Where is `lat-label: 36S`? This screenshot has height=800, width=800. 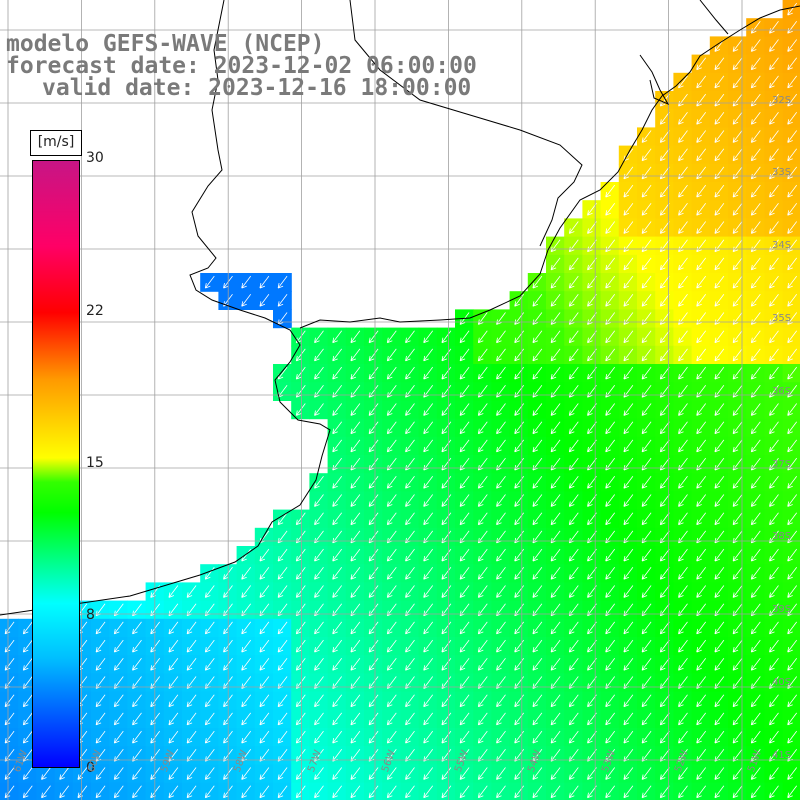
lat-label: 36S is located at coordinates (782, 391).